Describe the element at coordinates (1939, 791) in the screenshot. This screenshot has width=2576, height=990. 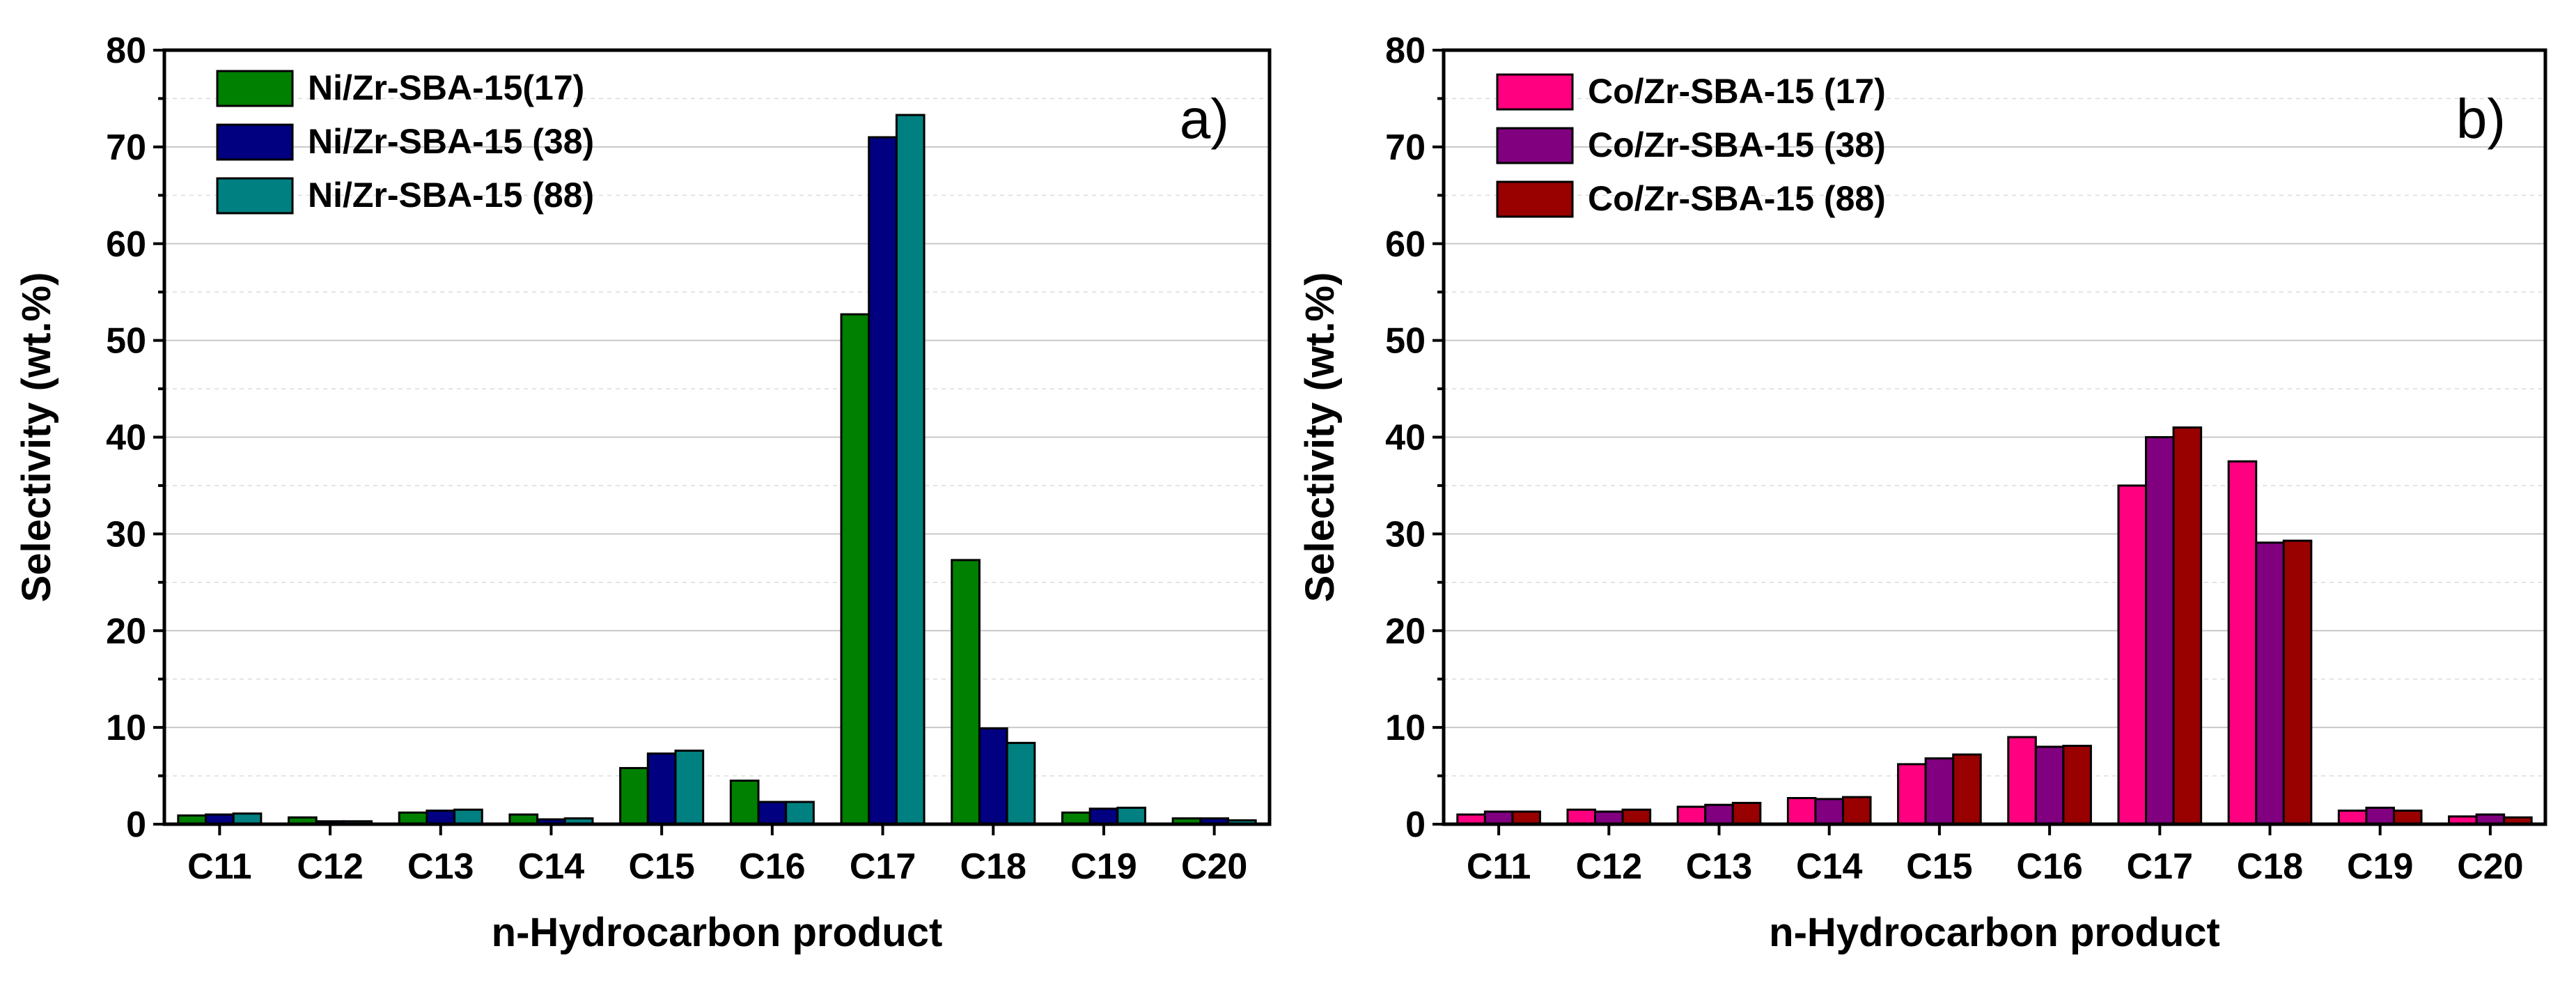
I see `bar-co-zr-sba-15-38--c15` at that location.